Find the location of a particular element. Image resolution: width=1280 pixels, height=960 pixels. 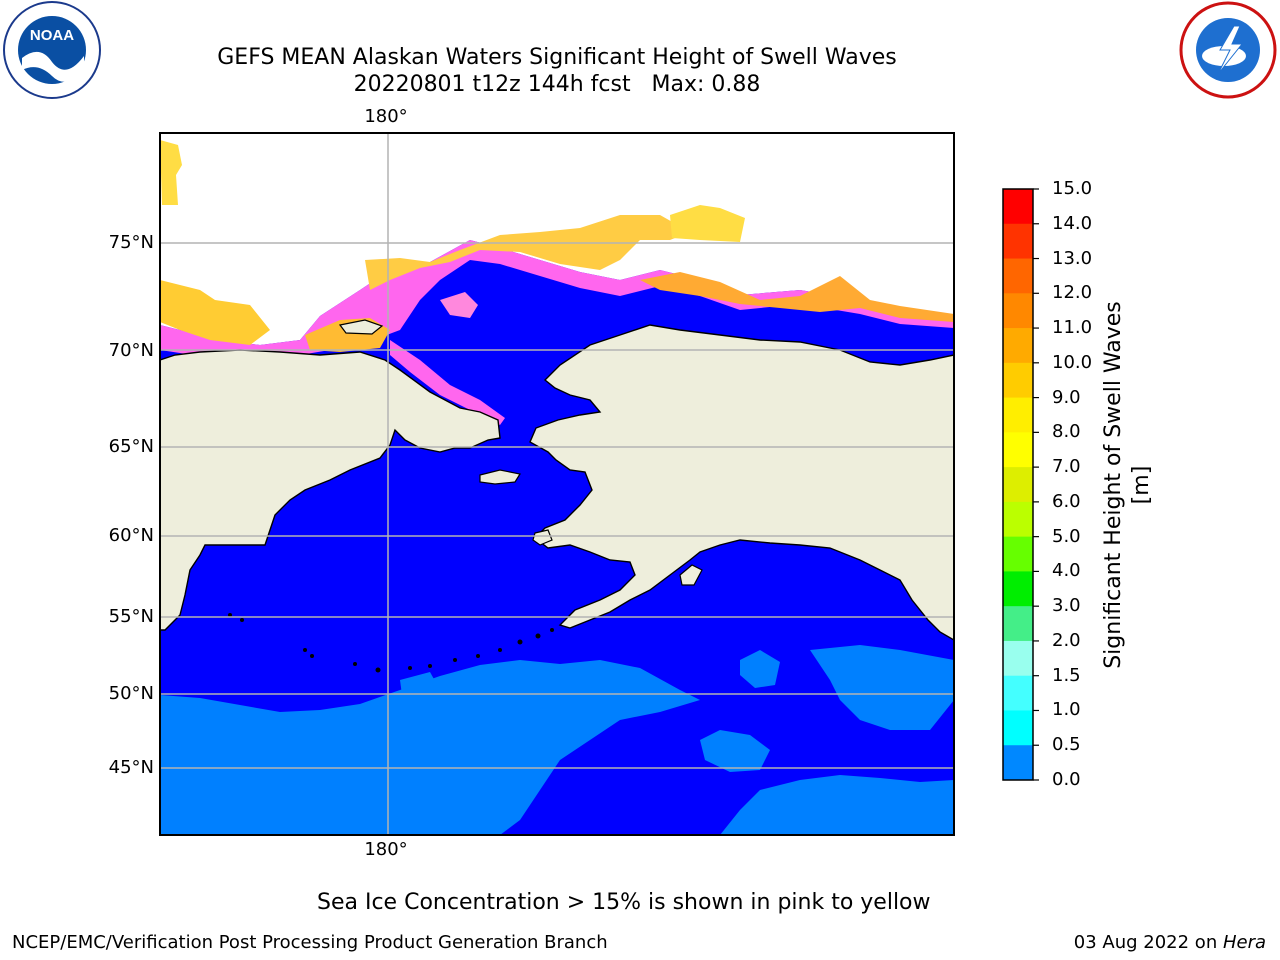

footer-host: Hera is located at coordinates (1244, 942).